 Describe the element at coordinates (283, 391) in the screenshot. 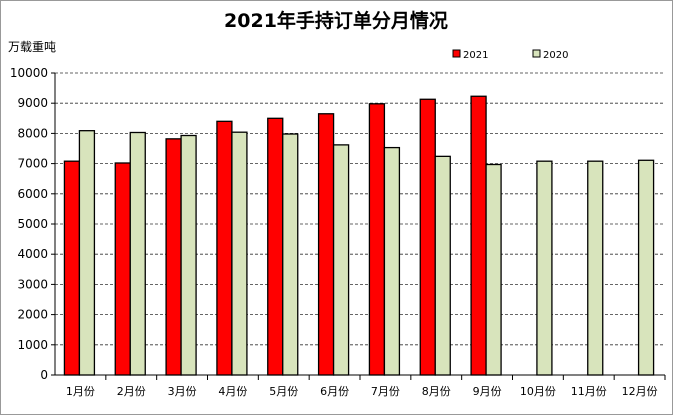

I see `x-tick-label: 5月份` at that location.